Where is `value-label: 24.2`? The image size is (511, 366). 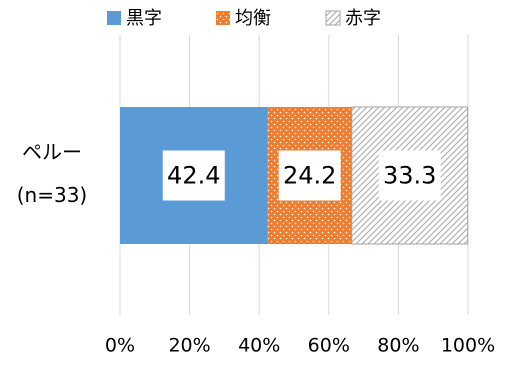 value-label: 24.2 is located at coordinates (309, 176).